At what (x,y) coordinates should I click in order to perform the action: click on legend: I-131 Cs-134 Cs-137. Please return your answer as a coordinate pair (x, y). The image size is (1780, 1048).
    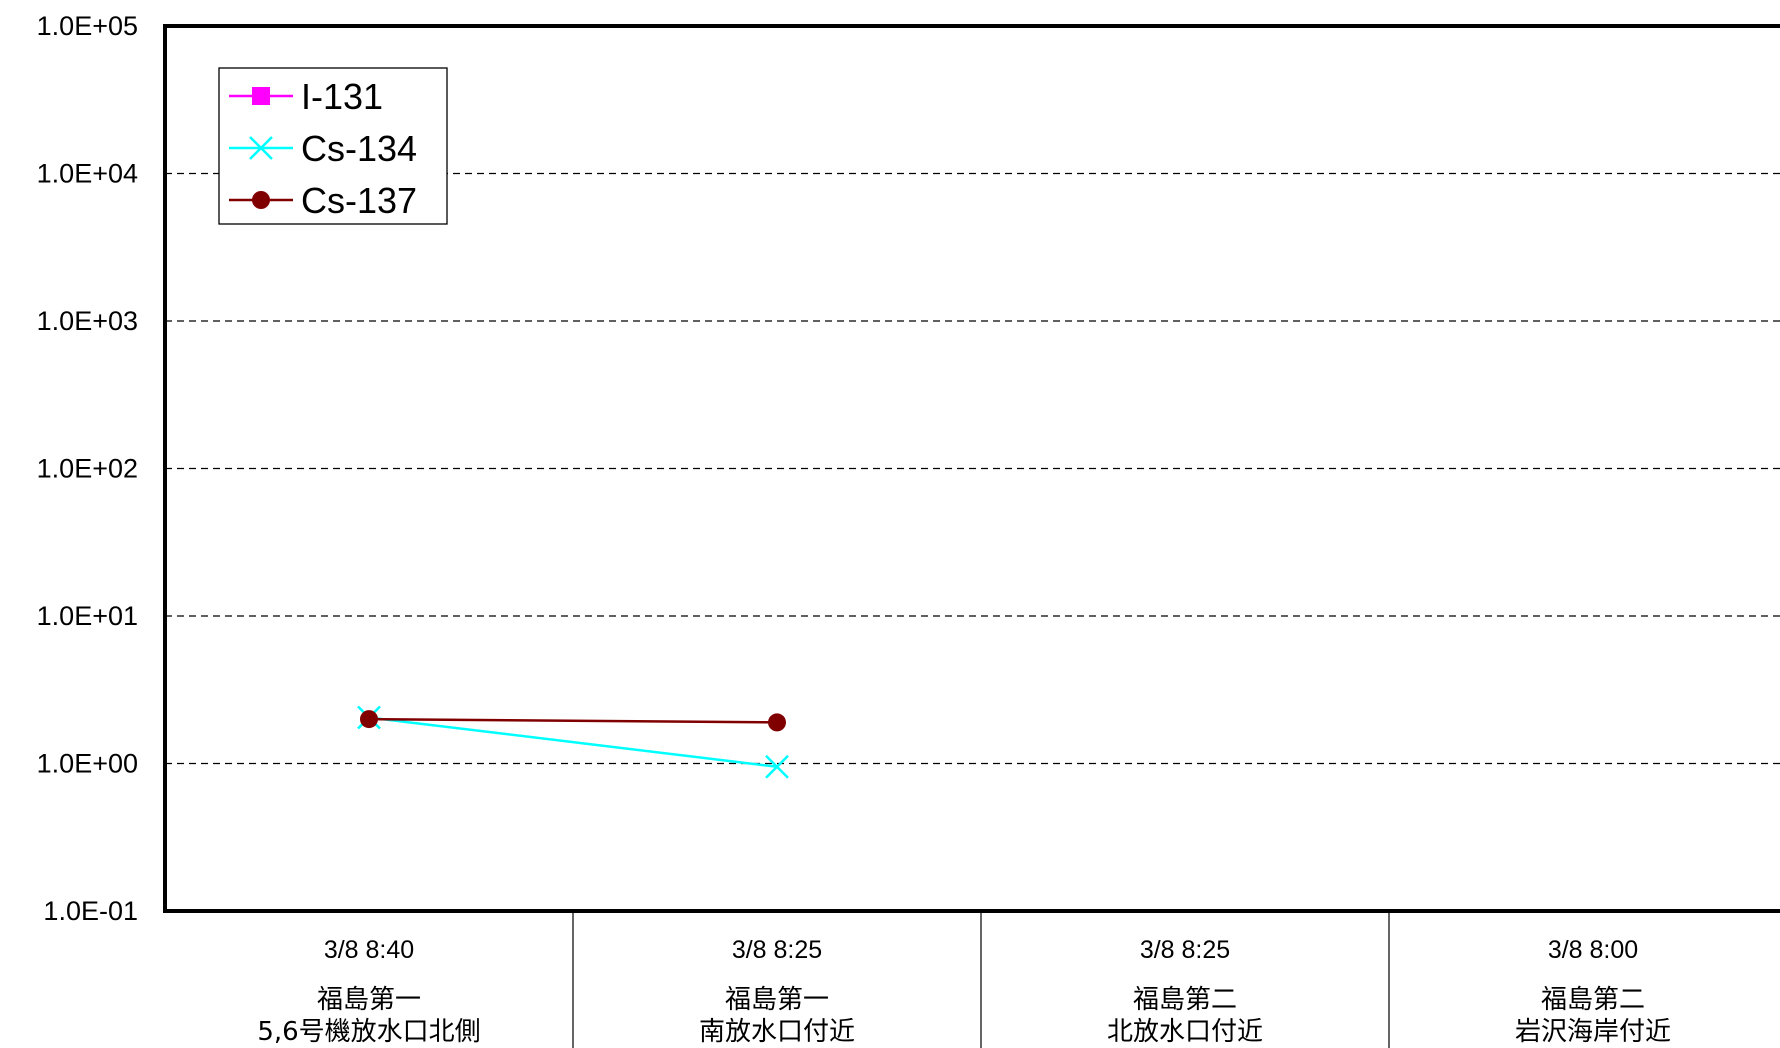
    Looking at the image, I should click on (333, 146).